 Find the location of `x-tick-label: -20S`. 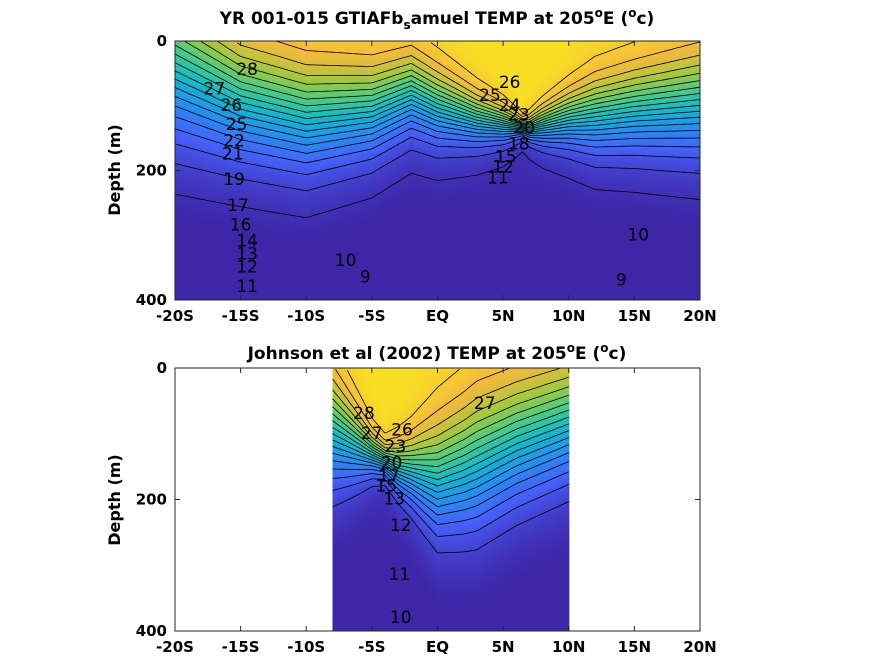

x-tick-label: -20S is located at coordinates (175, 647).